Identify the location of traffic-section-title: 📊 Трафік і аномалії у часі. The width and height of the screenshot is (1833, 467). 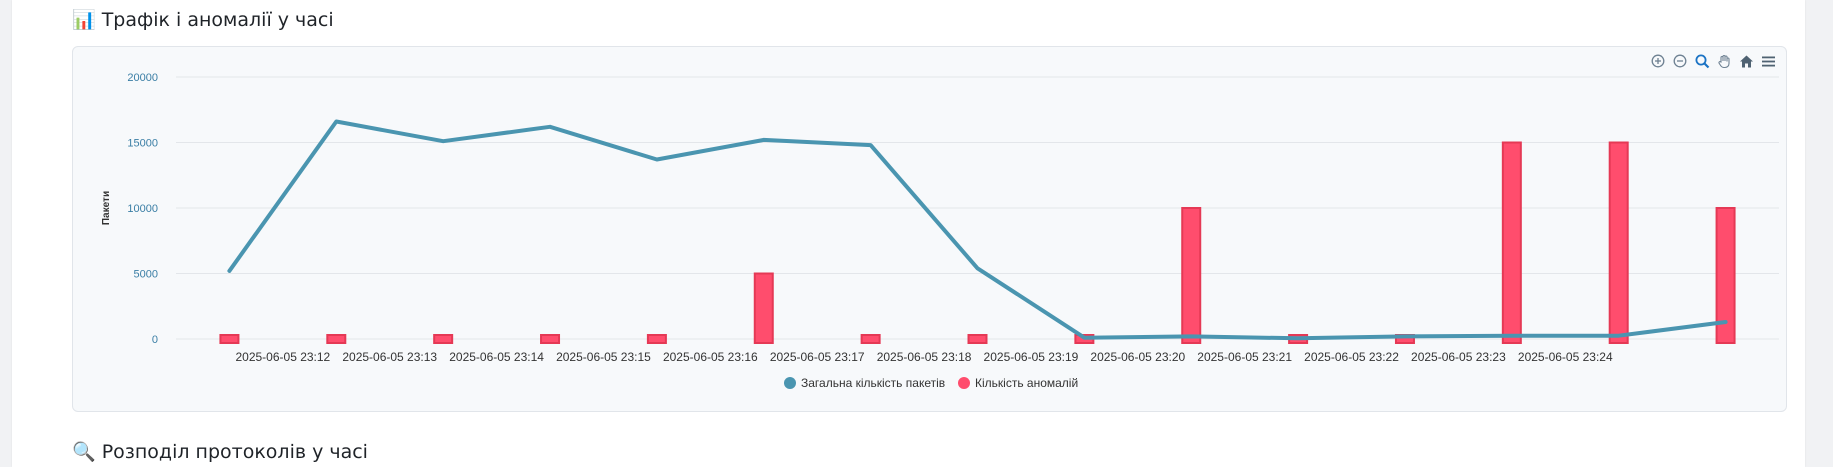
(203, 19).